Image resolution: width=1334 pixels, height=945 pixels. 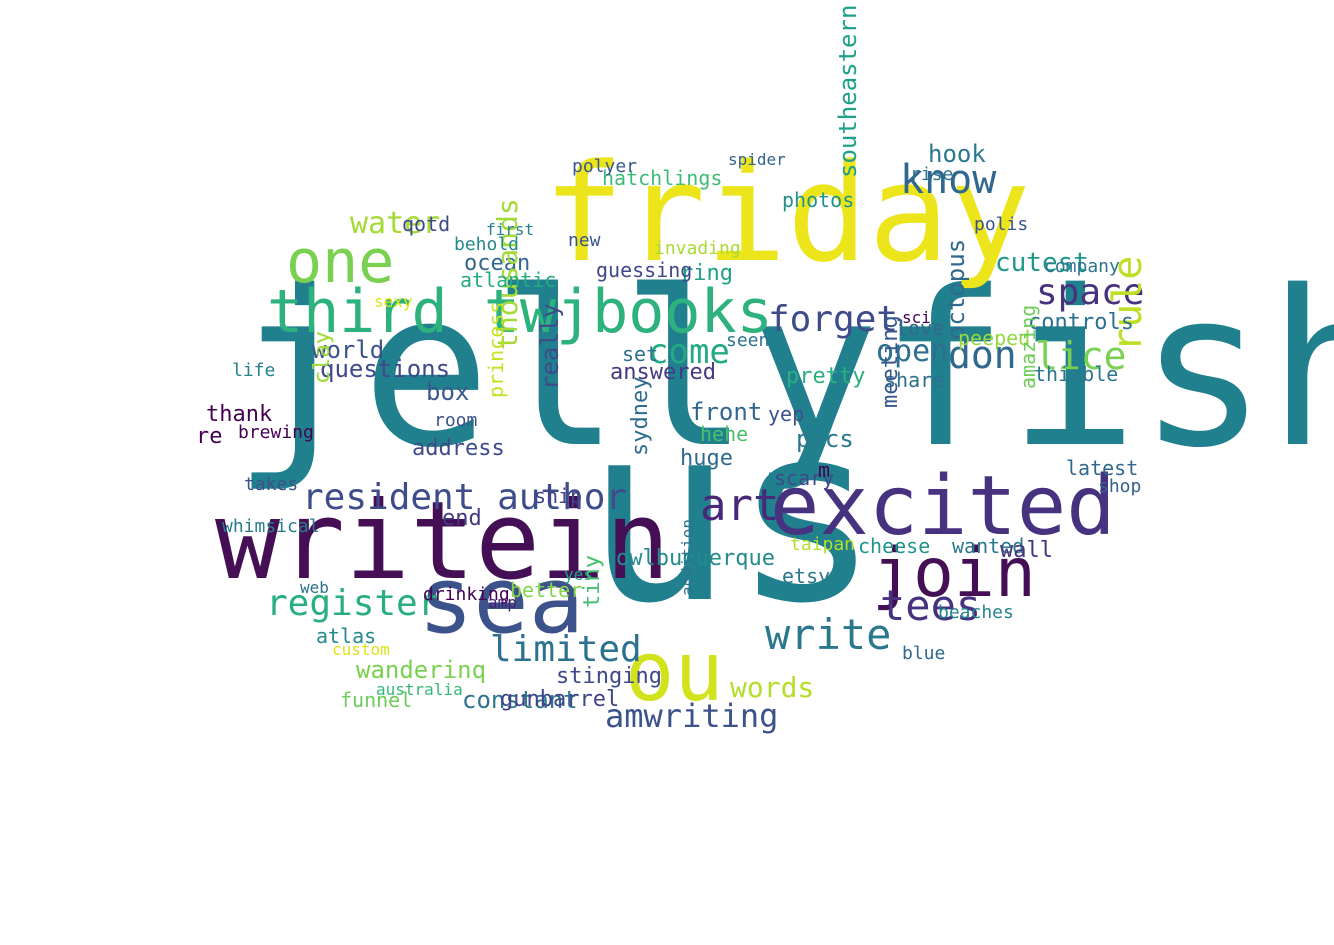 I want to click on word-cloud-term: constant, so click(x=520, y=700).